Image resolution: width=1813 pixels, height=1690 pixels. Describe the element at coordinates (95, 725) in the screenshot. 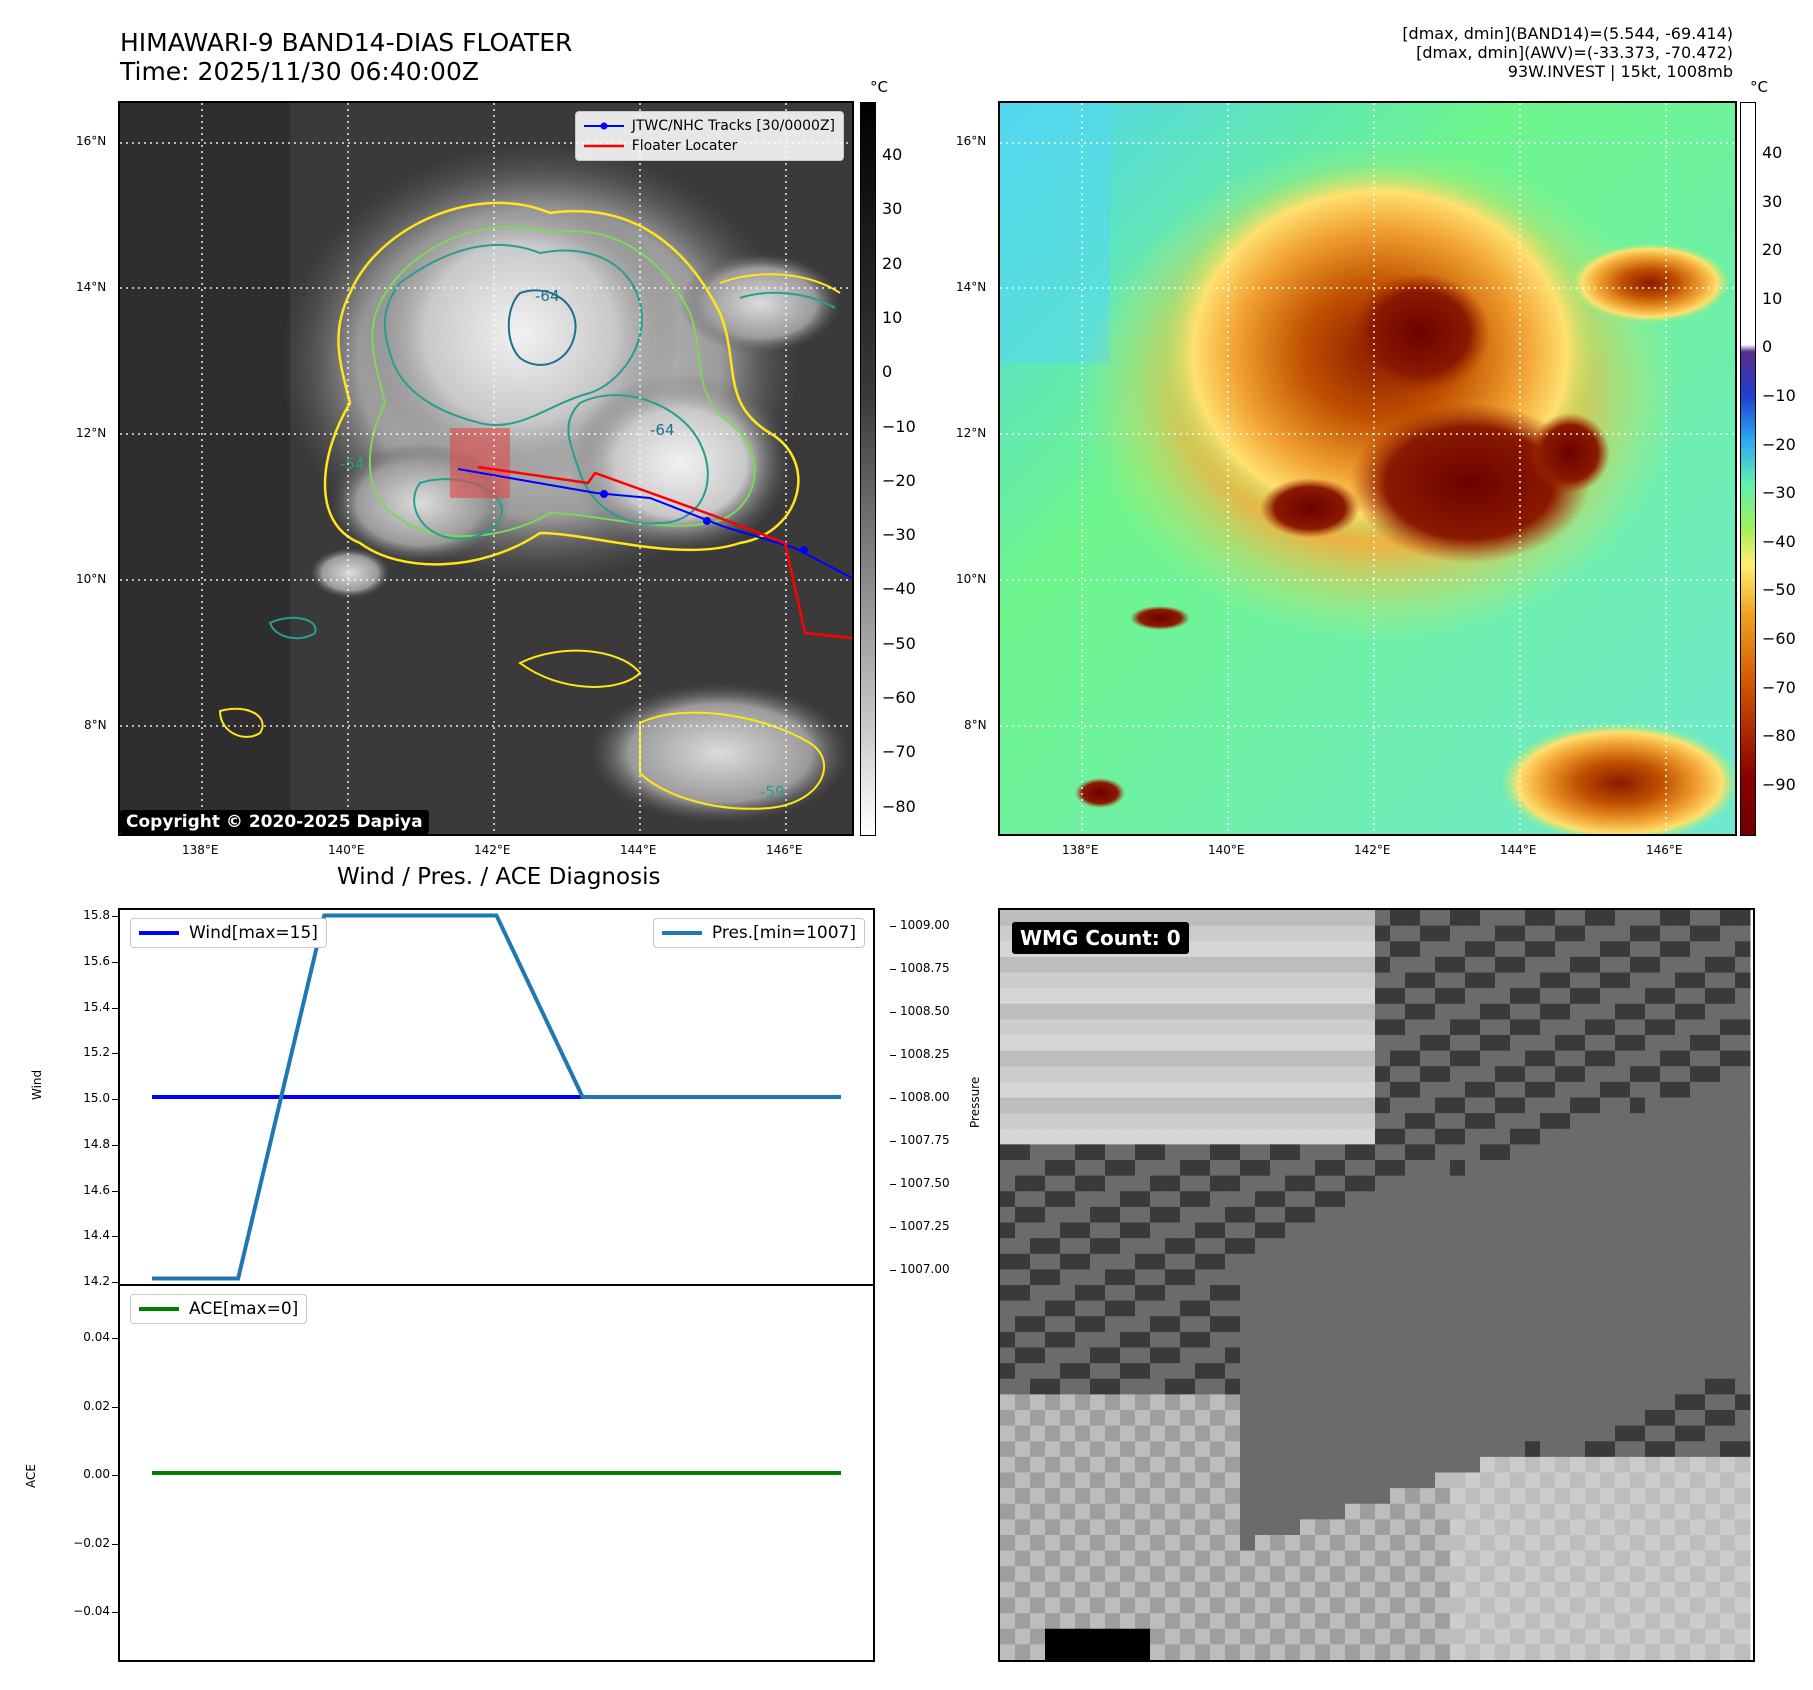

I see `ir-lat-label: 8°N` at that location.